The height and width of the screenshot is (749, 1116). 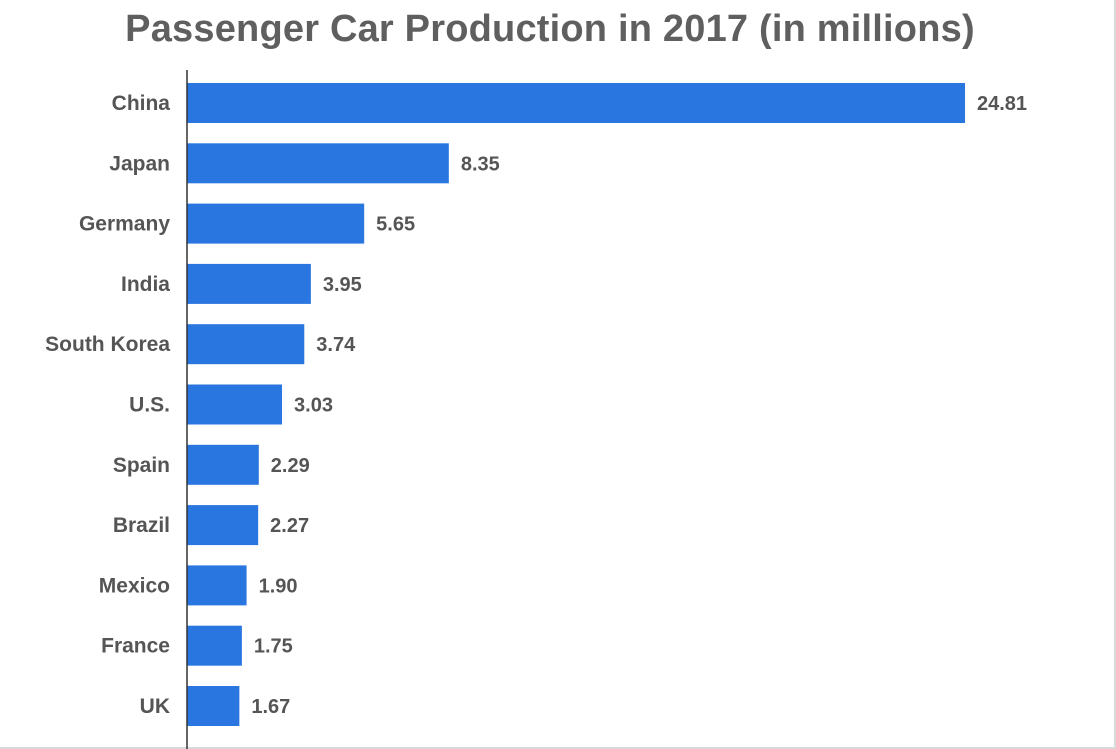 I want to click on bar-india, so click(x=249, y=283).